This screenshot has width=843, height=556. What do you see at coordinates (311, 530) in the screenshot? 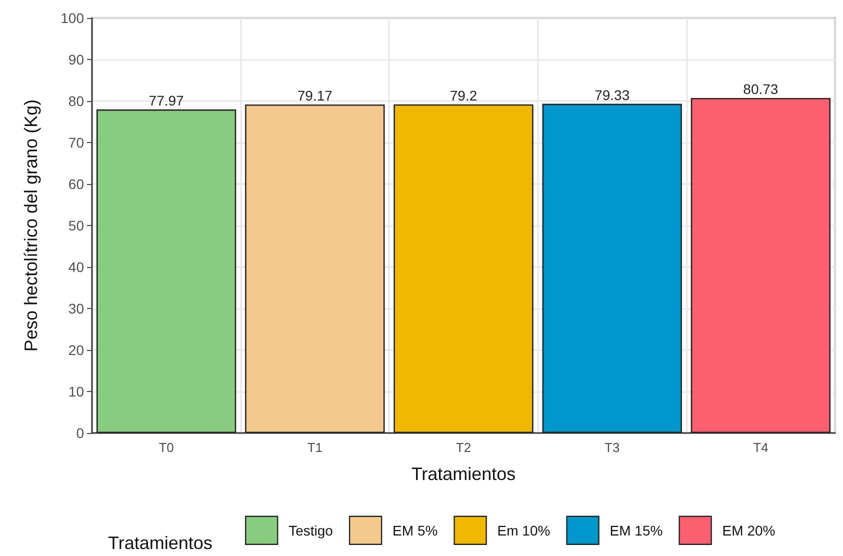
I see `legend-label: Testigo` at bounding box center [311, 530].